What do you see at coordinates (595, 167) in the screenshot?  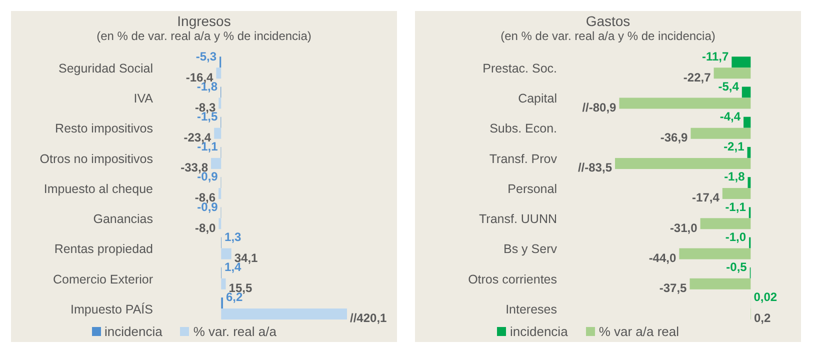 I see `data-label: //-83,5` at bounding box center [595, 167].